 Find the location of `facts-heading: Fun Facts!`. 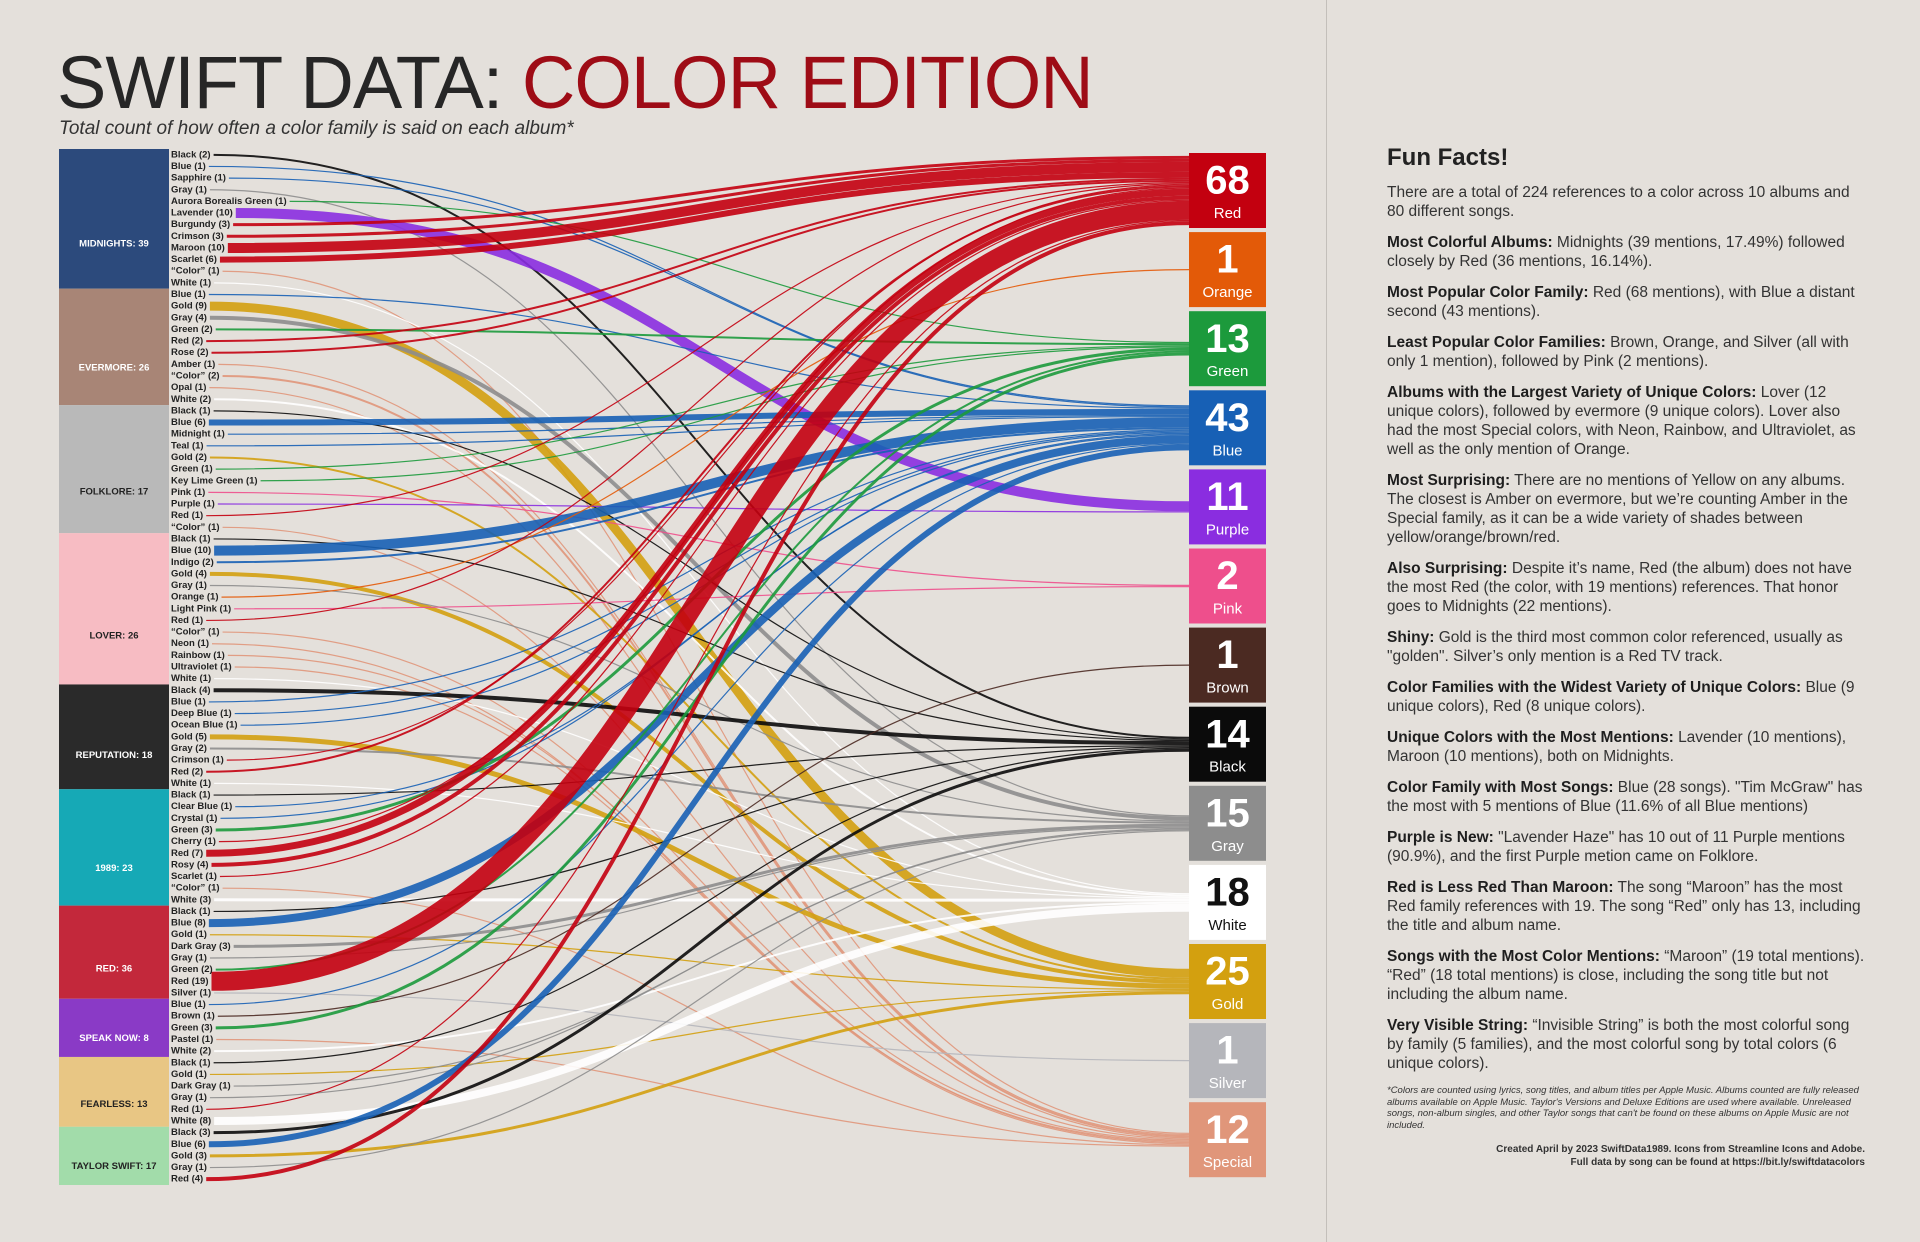

facts-heading: Fun Facts! is located at coordinates (1448, 157).